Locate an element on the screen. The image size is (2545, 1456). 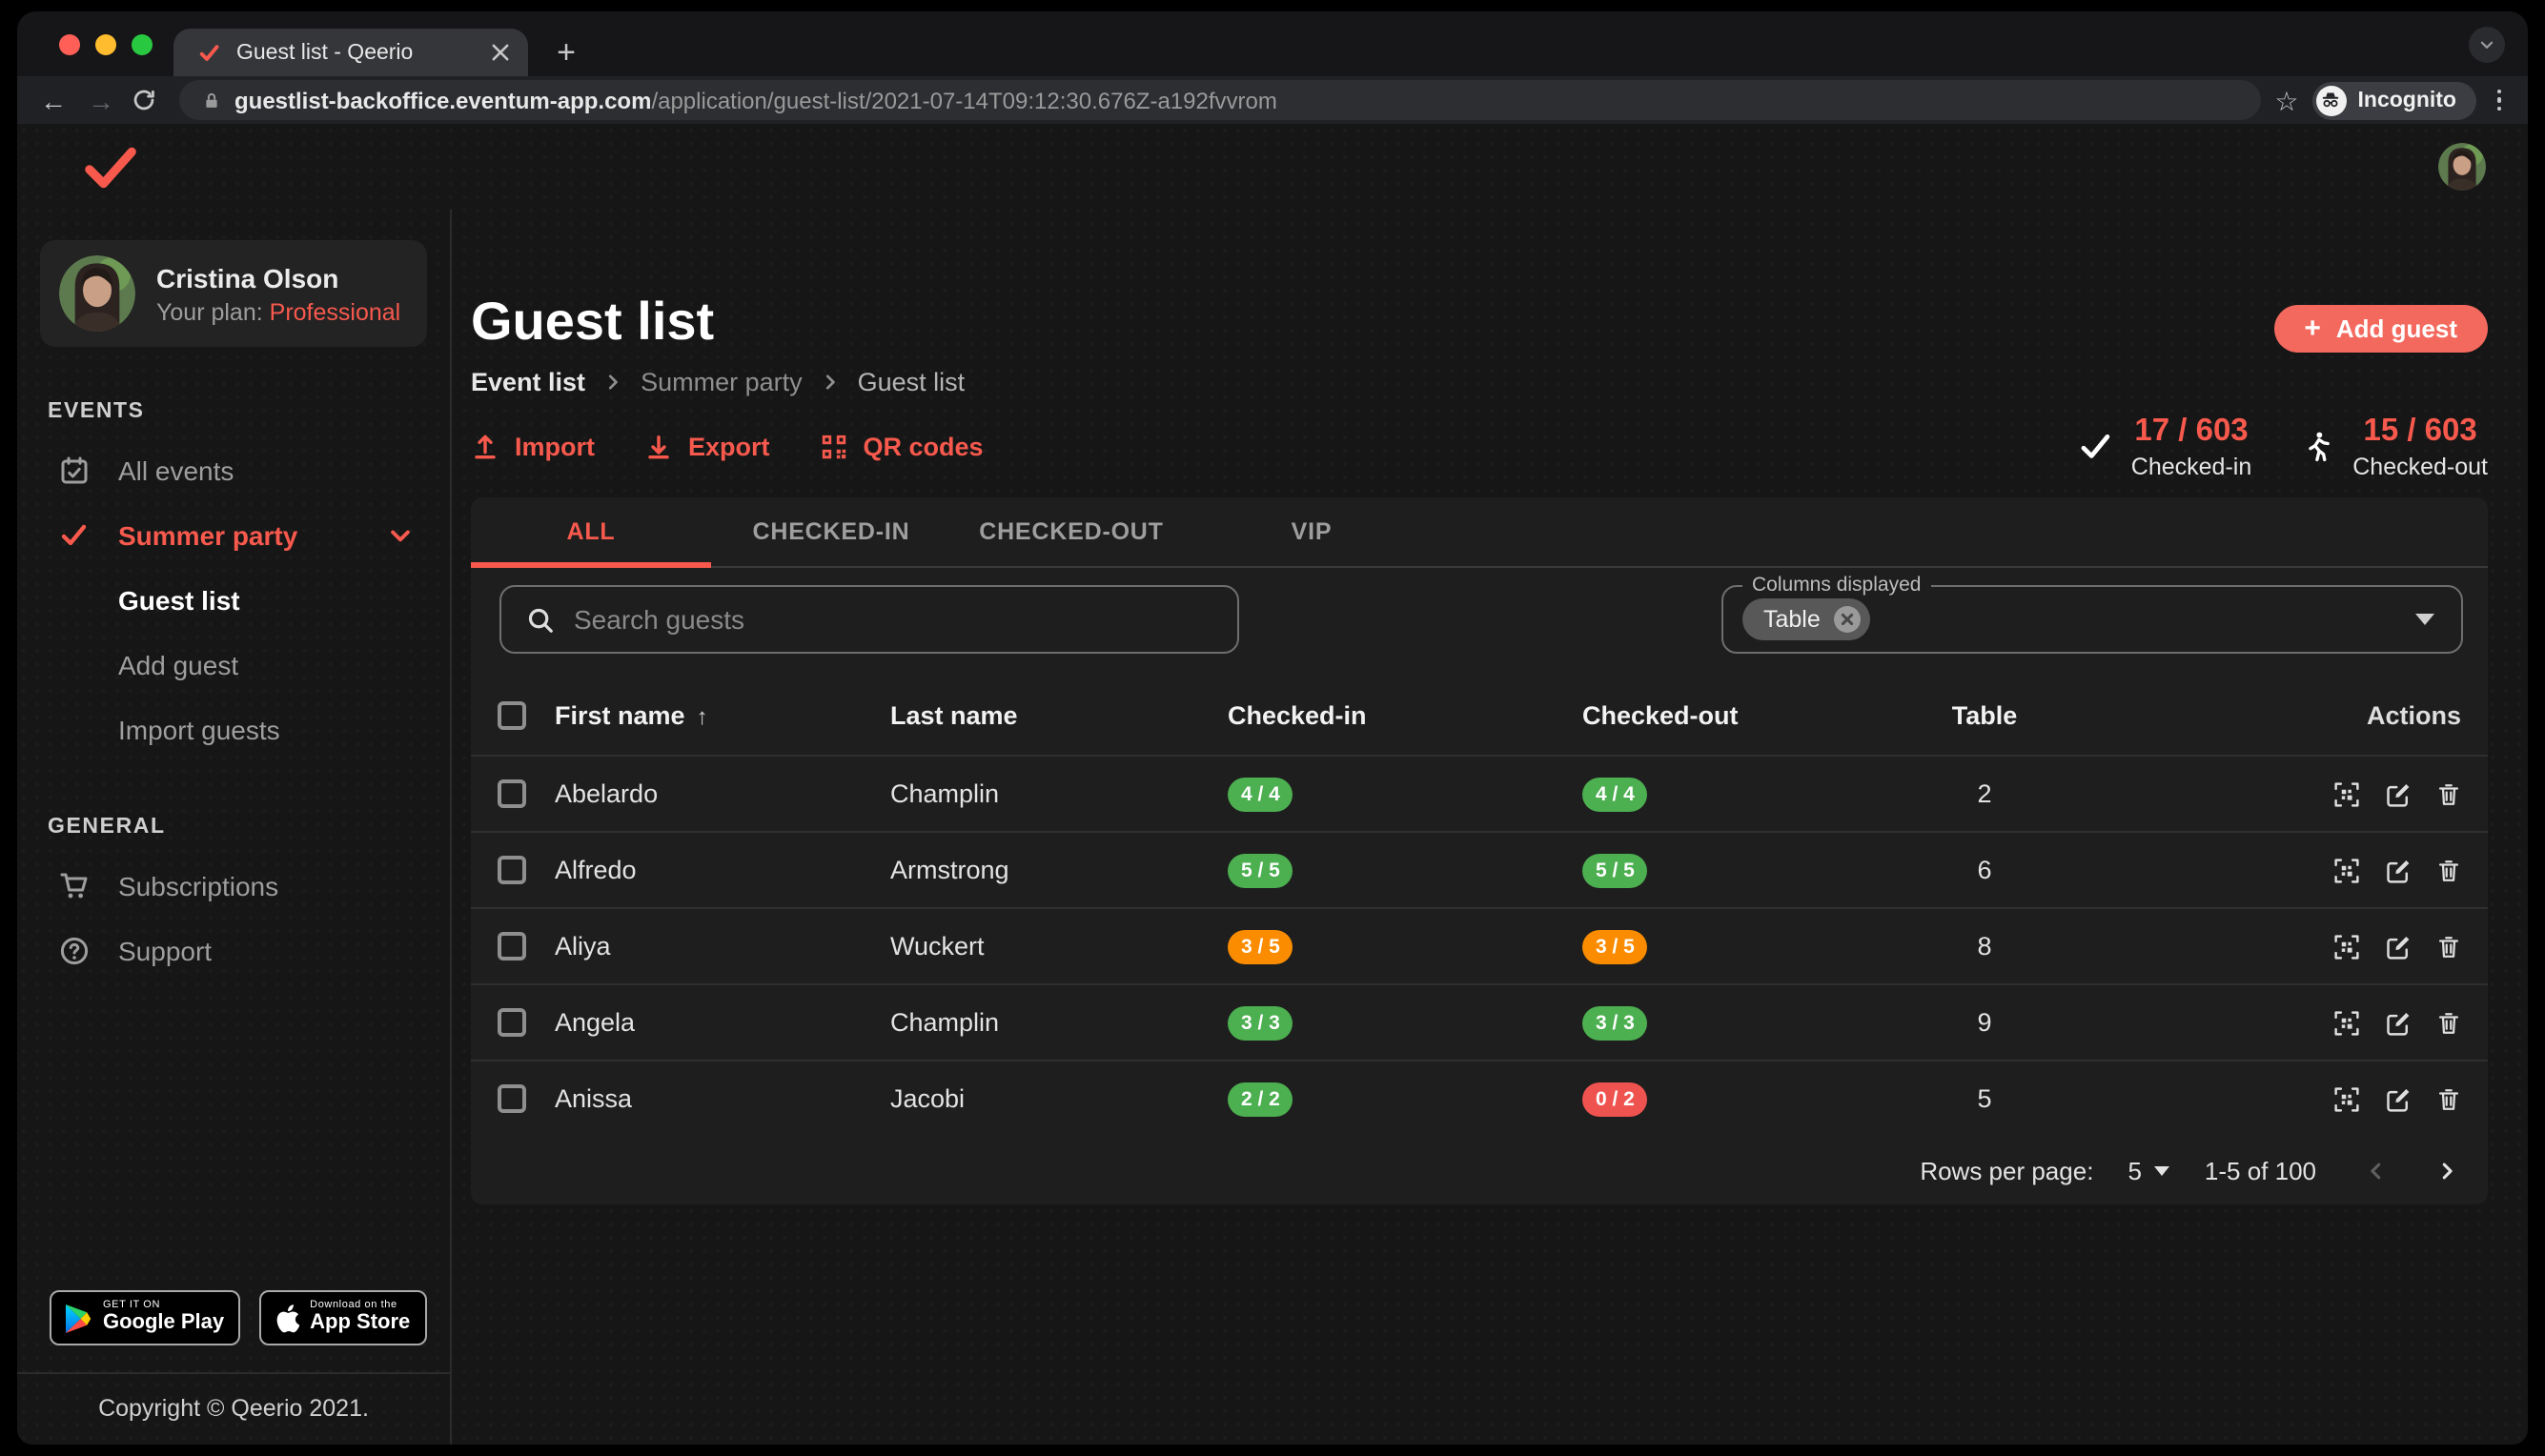
sidebar-item-support: Support is located at coordinates (234, 951).